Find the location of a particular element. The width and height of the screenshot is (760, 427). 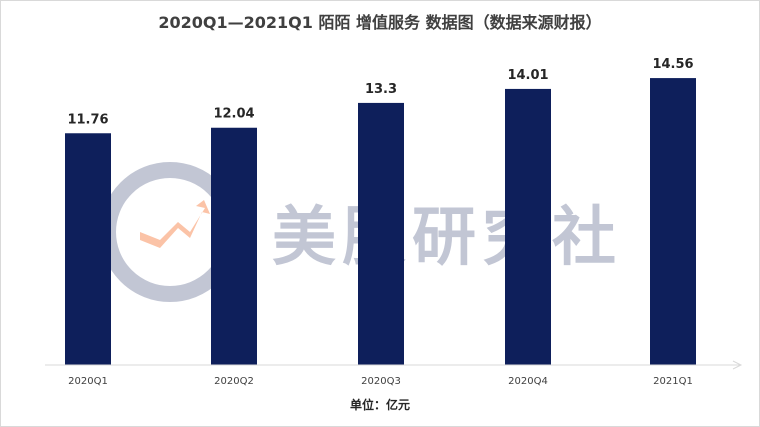

data-label-2021Q1: 14.56 is located at coordinates (672, 64).